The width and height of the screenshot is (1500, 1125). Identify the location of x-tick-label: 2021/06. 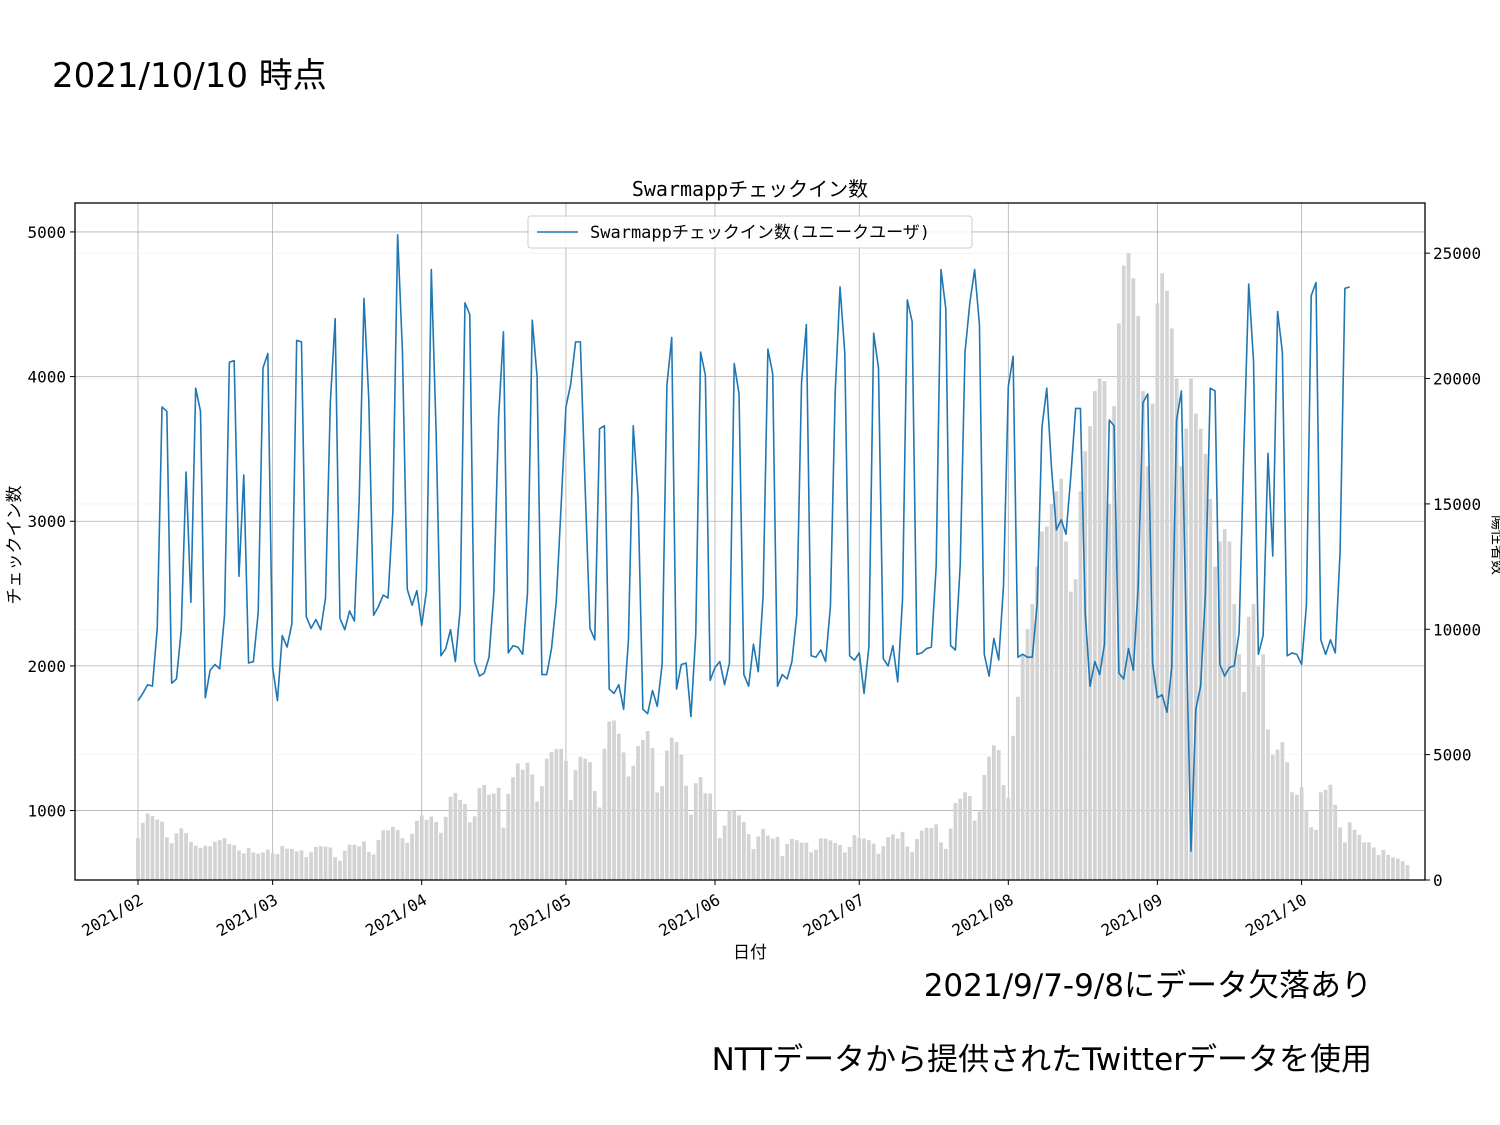
(689, 915).